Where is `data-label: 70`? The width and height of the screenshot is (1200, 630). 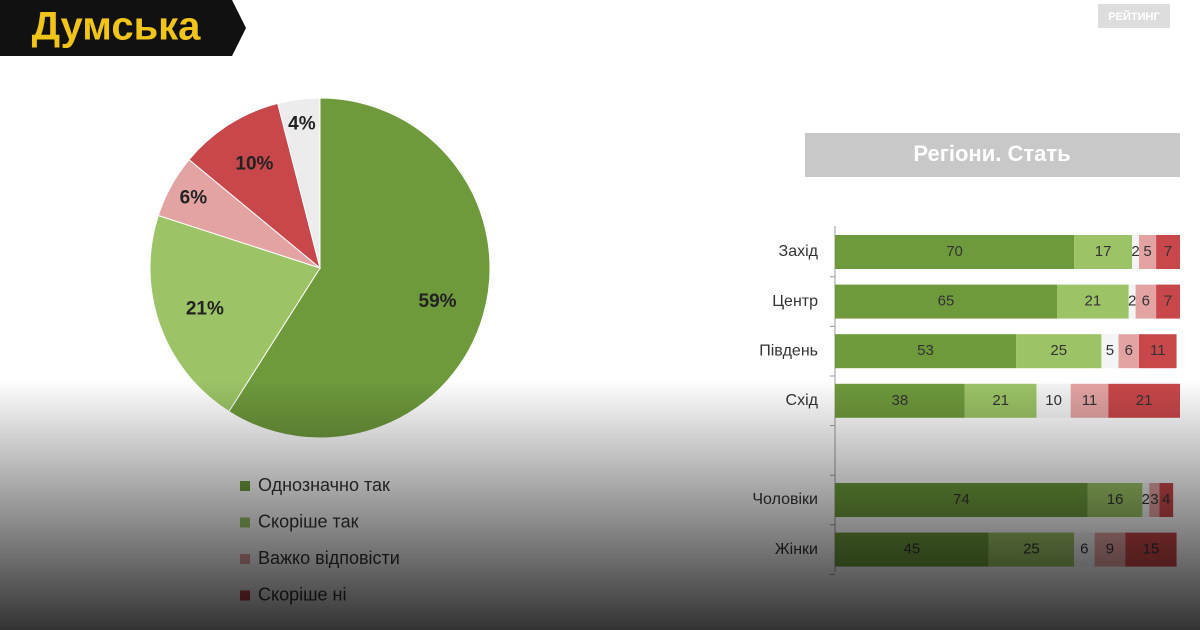
data-label: 70 is located at coordinates (954, 251).